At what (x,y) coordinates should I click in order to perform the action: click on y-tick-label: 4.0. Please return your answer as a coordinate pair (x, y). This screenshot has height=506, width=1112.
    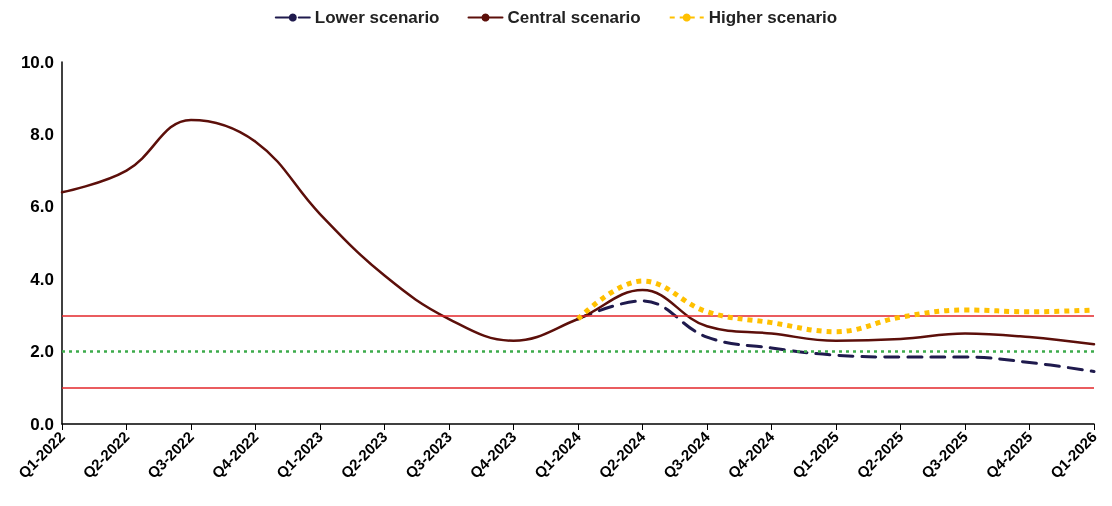
    Looking at the image, I should click on (42, 279).